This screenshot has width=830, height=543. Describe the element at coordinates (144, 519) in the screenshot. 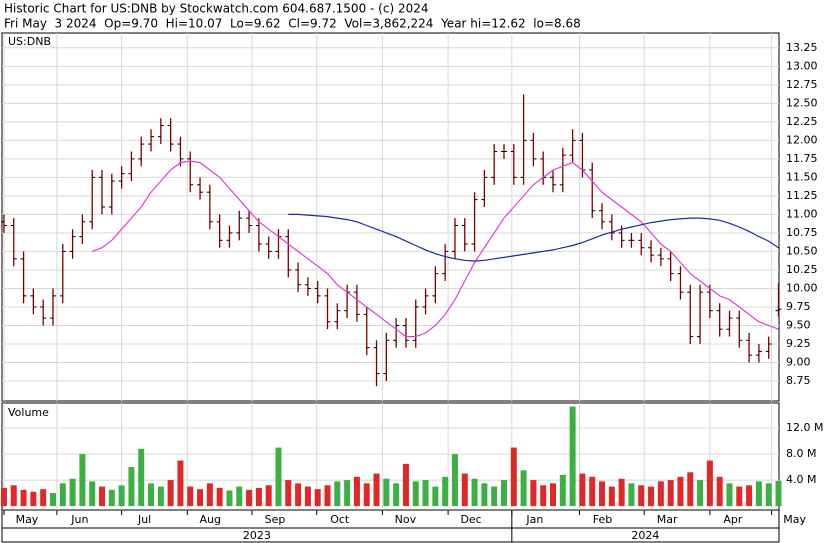

I see `x-tick-label: Jul` at that location.